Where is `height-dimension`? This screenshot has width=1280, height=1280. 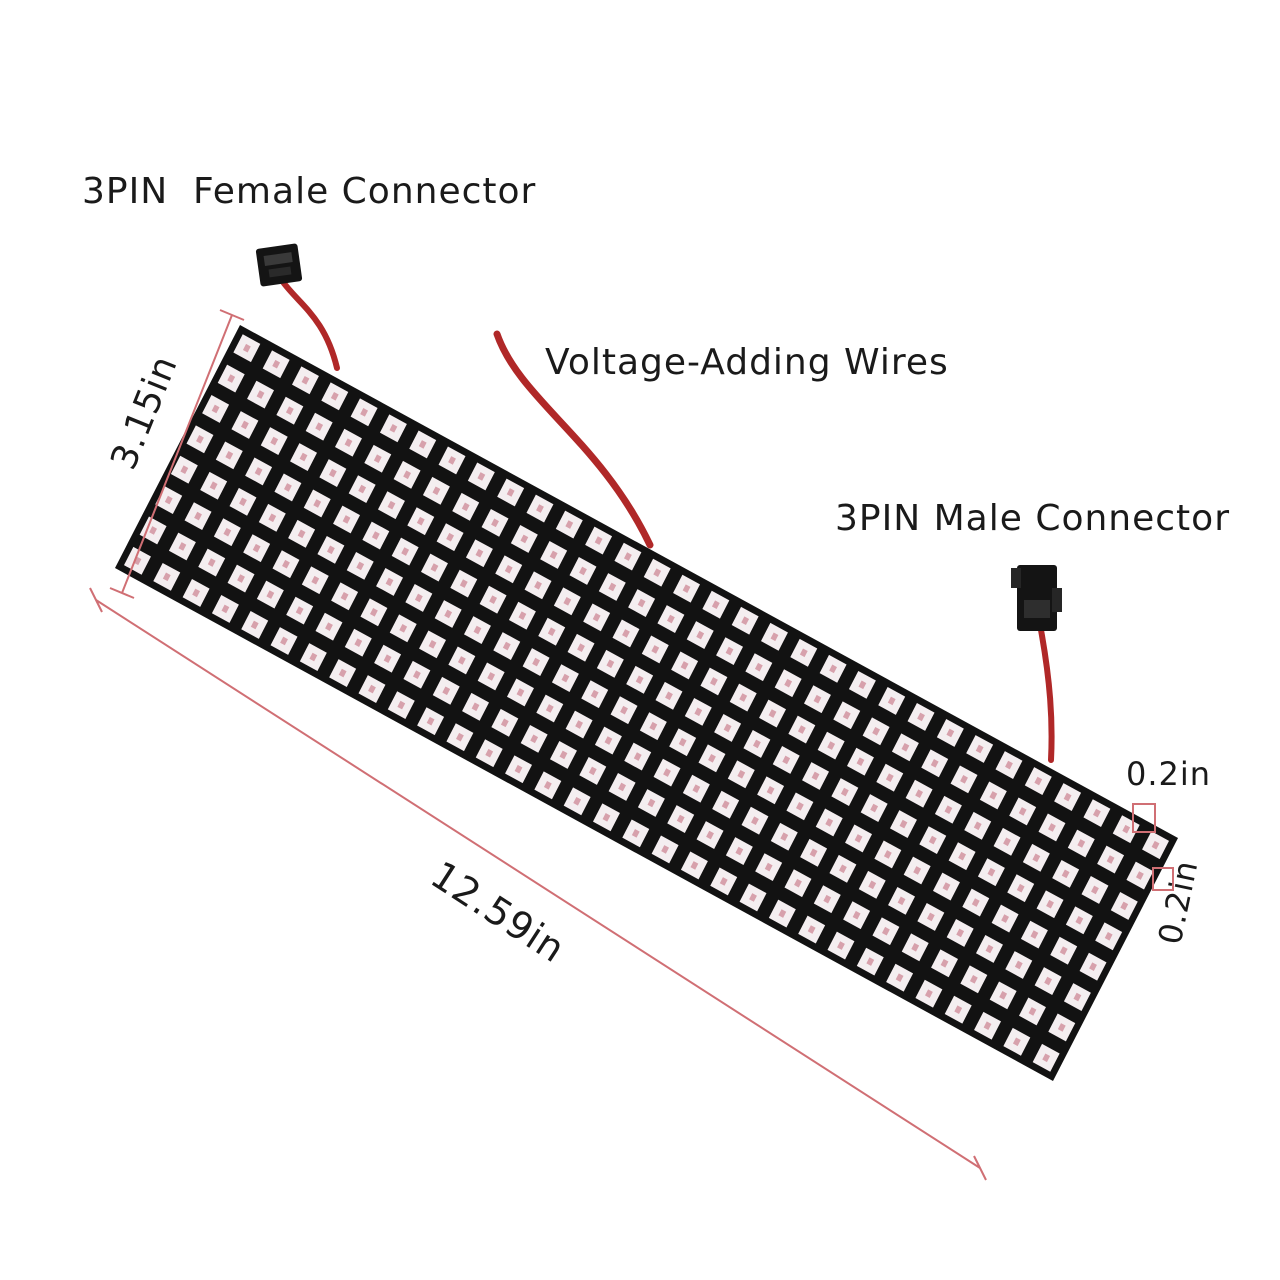
height-dimension is located at coordinates (177, 454).